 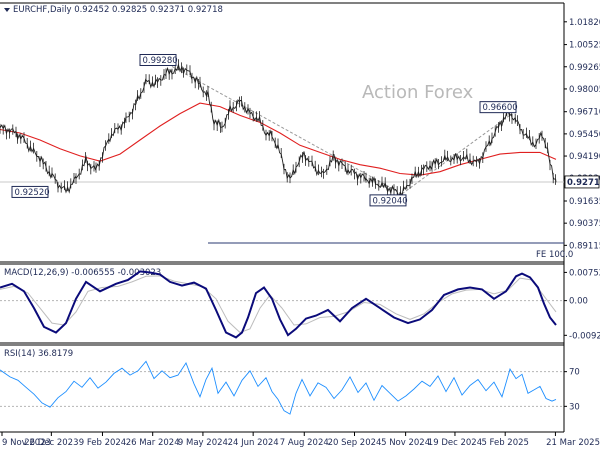 What do you see at coordinates (505, 443) in the screenshot?
I see `date-axis-label: 5 Feb 2025` at bounding box center [505, 443].